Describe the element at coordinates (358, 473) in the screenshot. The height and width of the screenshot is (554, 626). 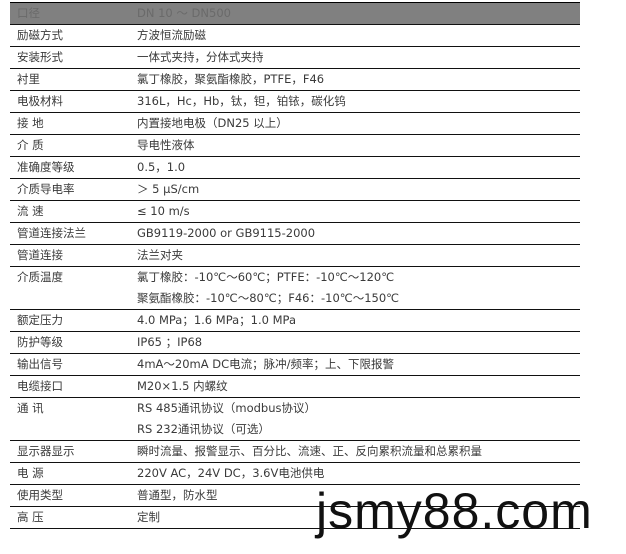
I see `row-value: 220V AC，24V DC，3.6V电池供电` at that location.